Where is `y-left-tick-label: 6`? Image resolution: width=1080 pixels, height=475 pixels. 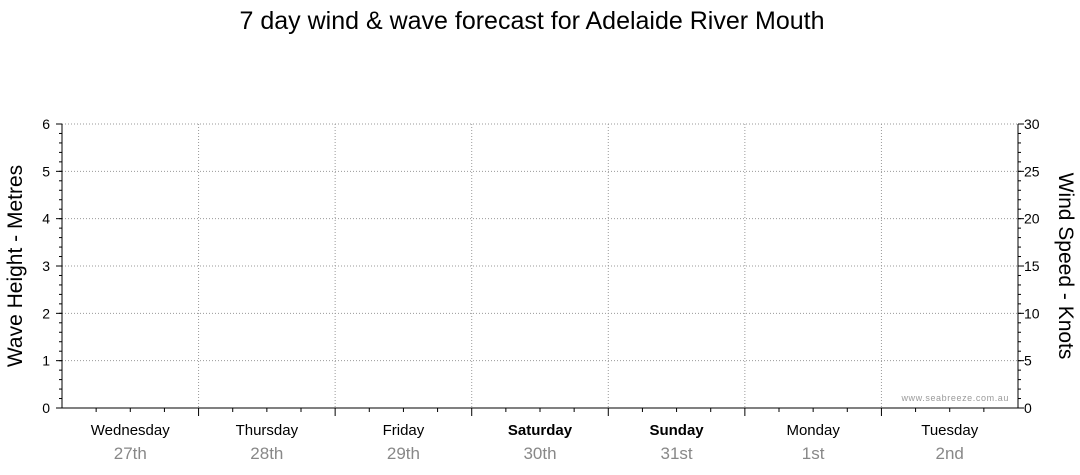
y-left-tick-label: 6 is located at coordinates (46, 124).